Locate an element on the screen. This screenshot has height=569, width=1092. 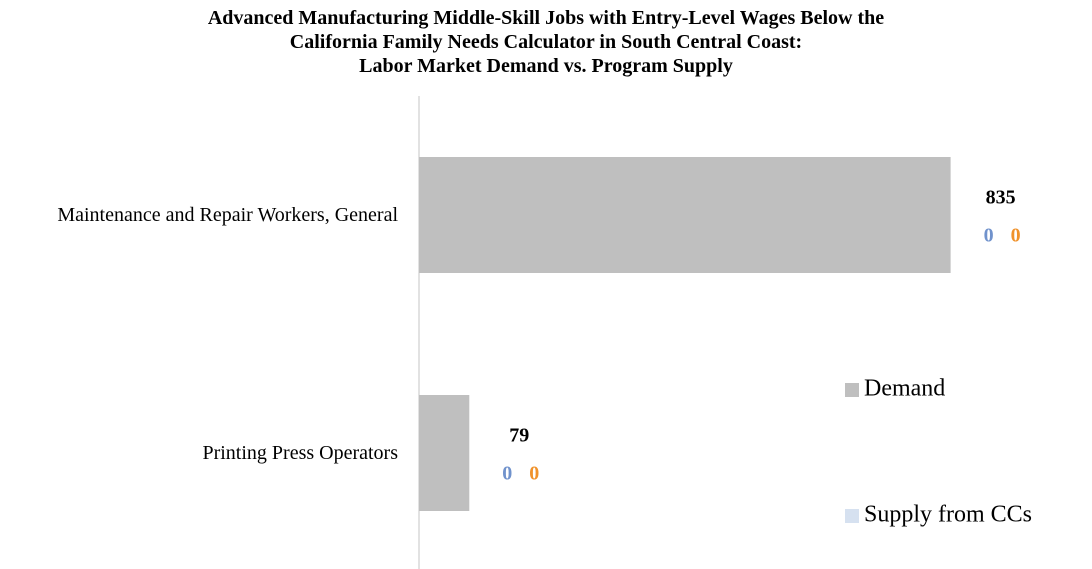
data-label: 79 is located at coordinates (519, 436).